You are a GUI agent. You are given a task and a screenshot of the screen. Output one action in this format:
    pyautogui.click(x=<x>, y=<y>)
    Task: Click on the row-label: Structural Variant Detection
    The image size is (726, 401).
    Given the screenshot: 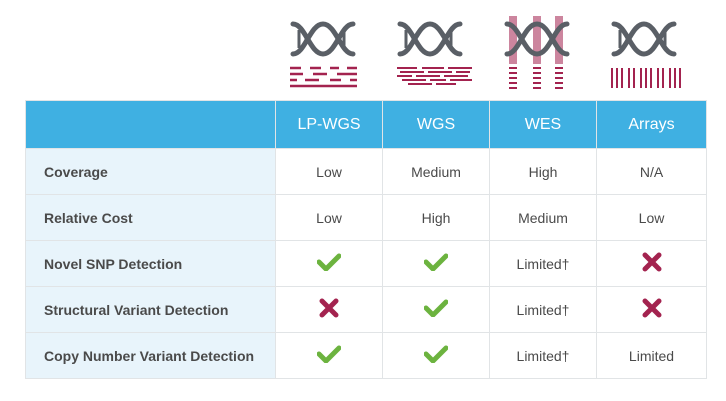 What is the action you would take?
    pyautogui.click(x=150, y=309)
    